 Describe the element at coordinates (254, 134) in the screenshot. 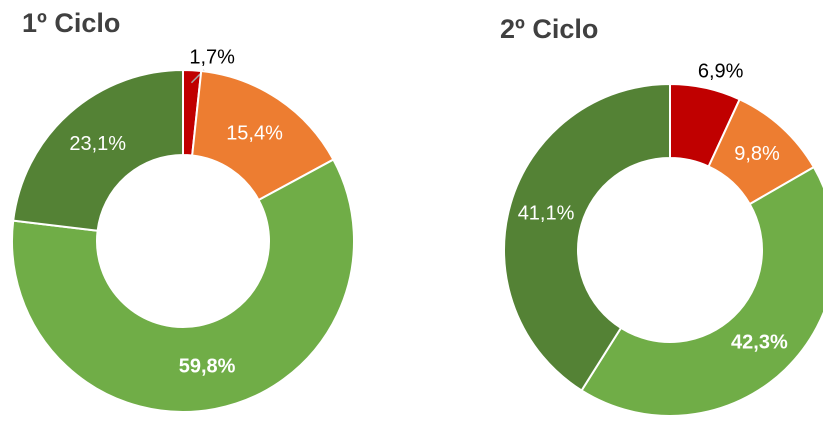

I see `data-label: 15,4%` at that location.